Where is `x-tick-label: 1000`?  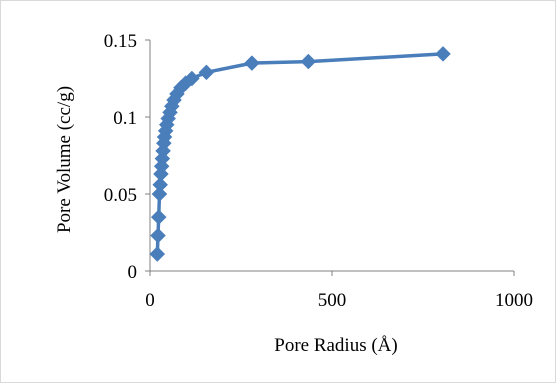
x-tick-label: 1000 is located at coordinates (514, 300).